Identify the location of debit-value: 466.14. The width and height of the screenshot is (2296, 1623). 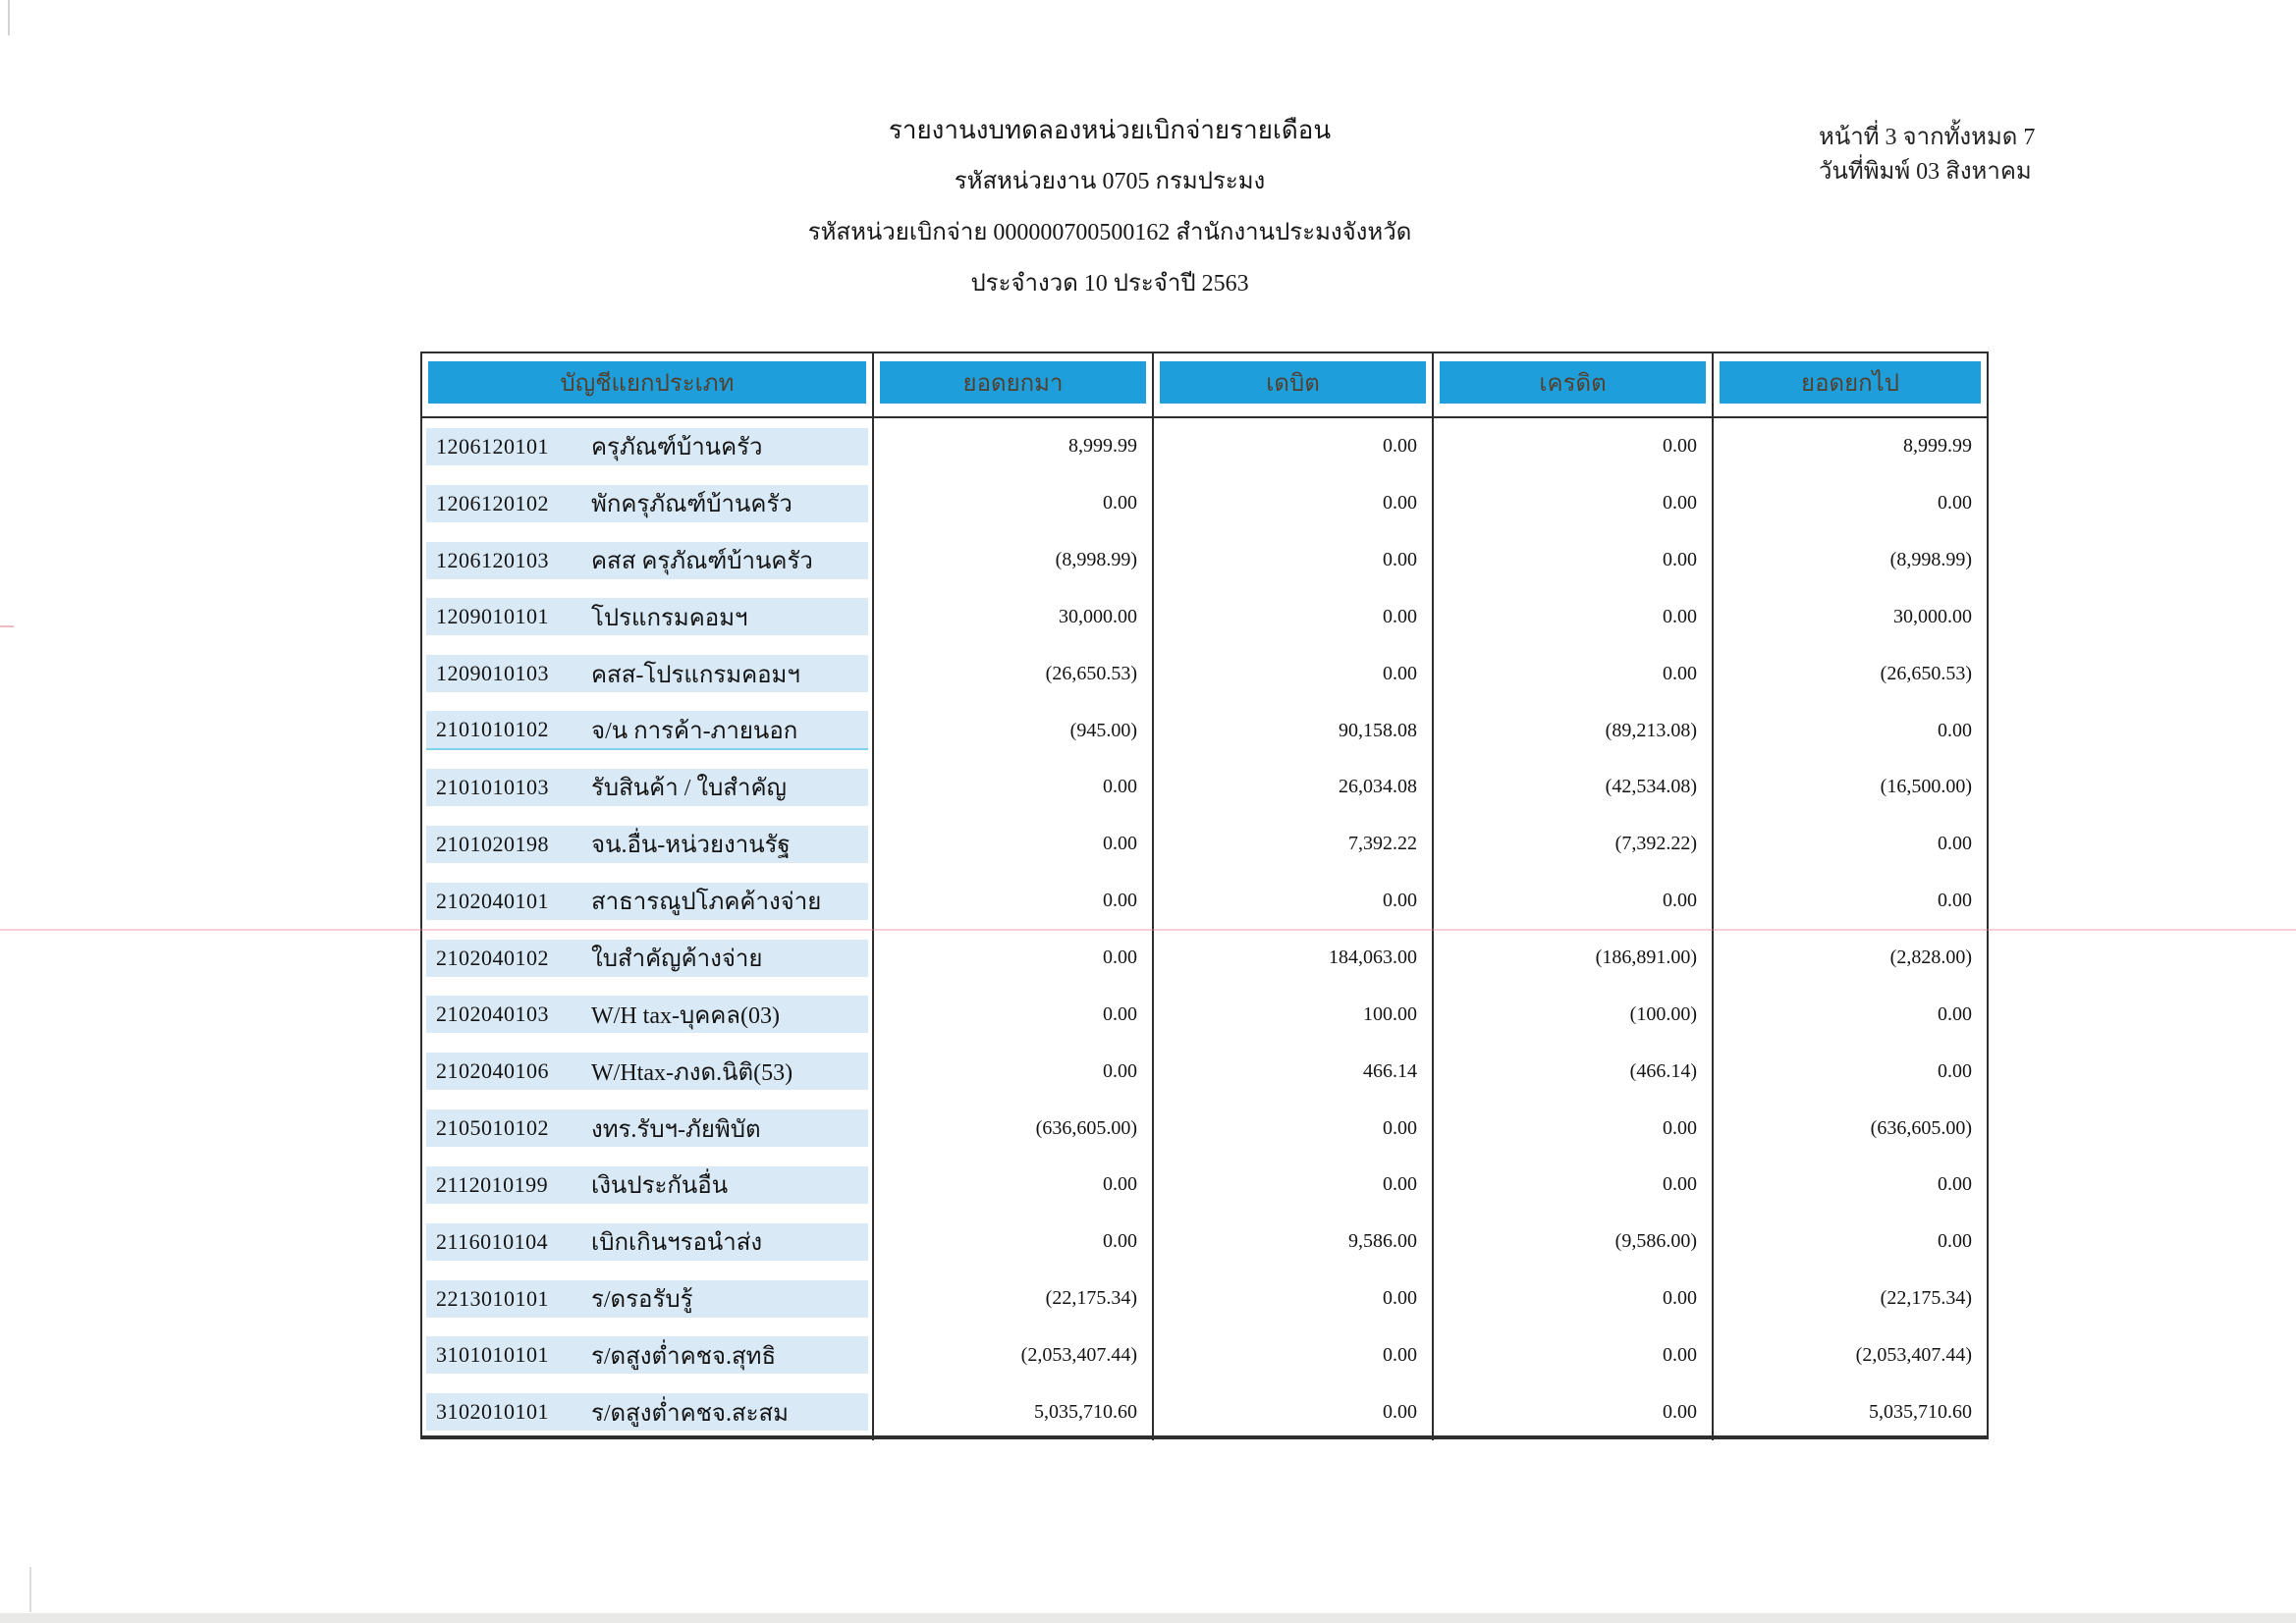
(1390, 1070).